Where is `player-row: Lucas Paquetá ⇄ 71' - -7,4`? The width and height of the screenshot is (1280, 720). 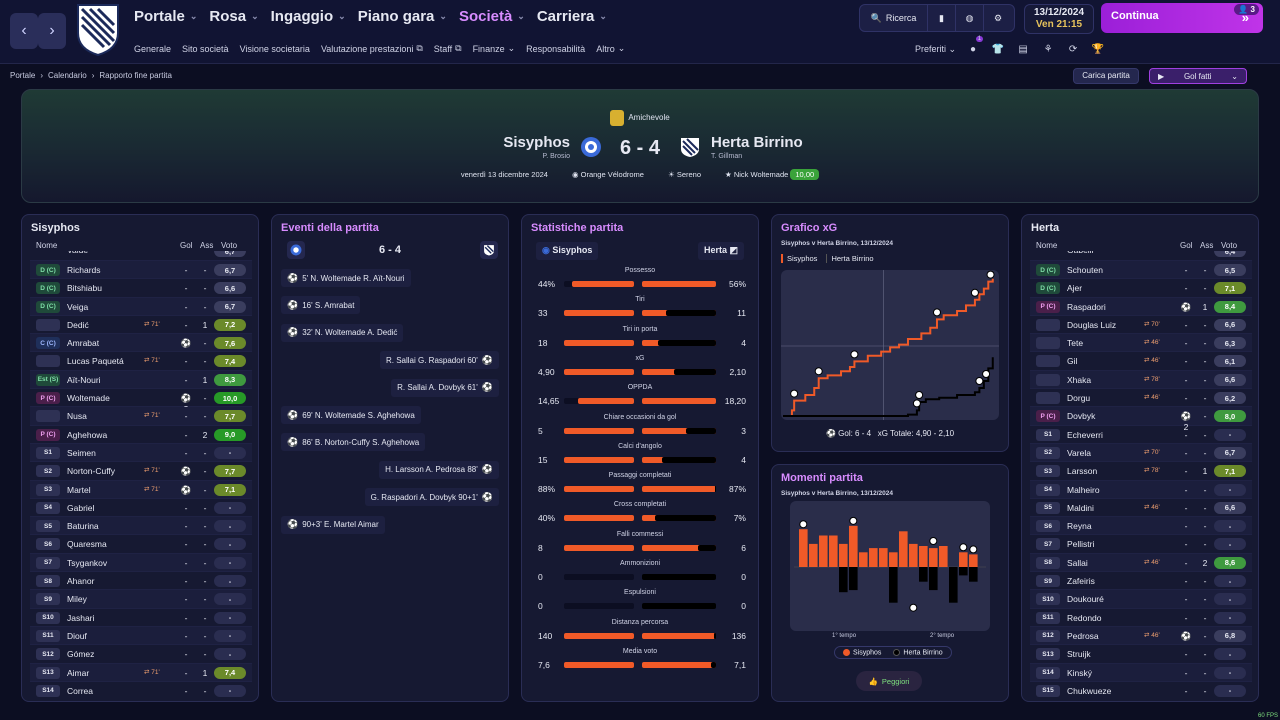 player-row: Lucas Paquetá ⇄ 71' - -7,4 is located at coordinates (141, 361).